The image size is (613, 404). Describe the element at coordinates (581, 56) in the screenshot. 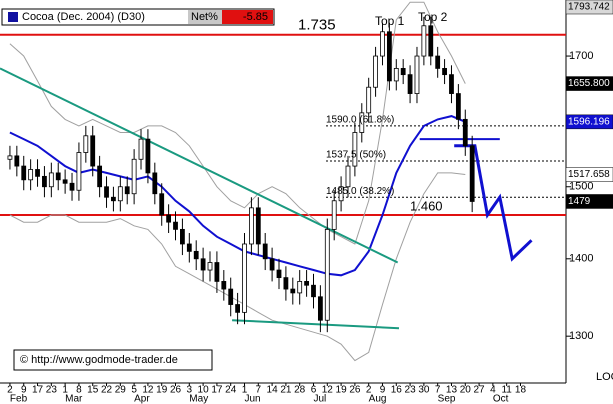

I see `y-tick-label: 1700` at that location.